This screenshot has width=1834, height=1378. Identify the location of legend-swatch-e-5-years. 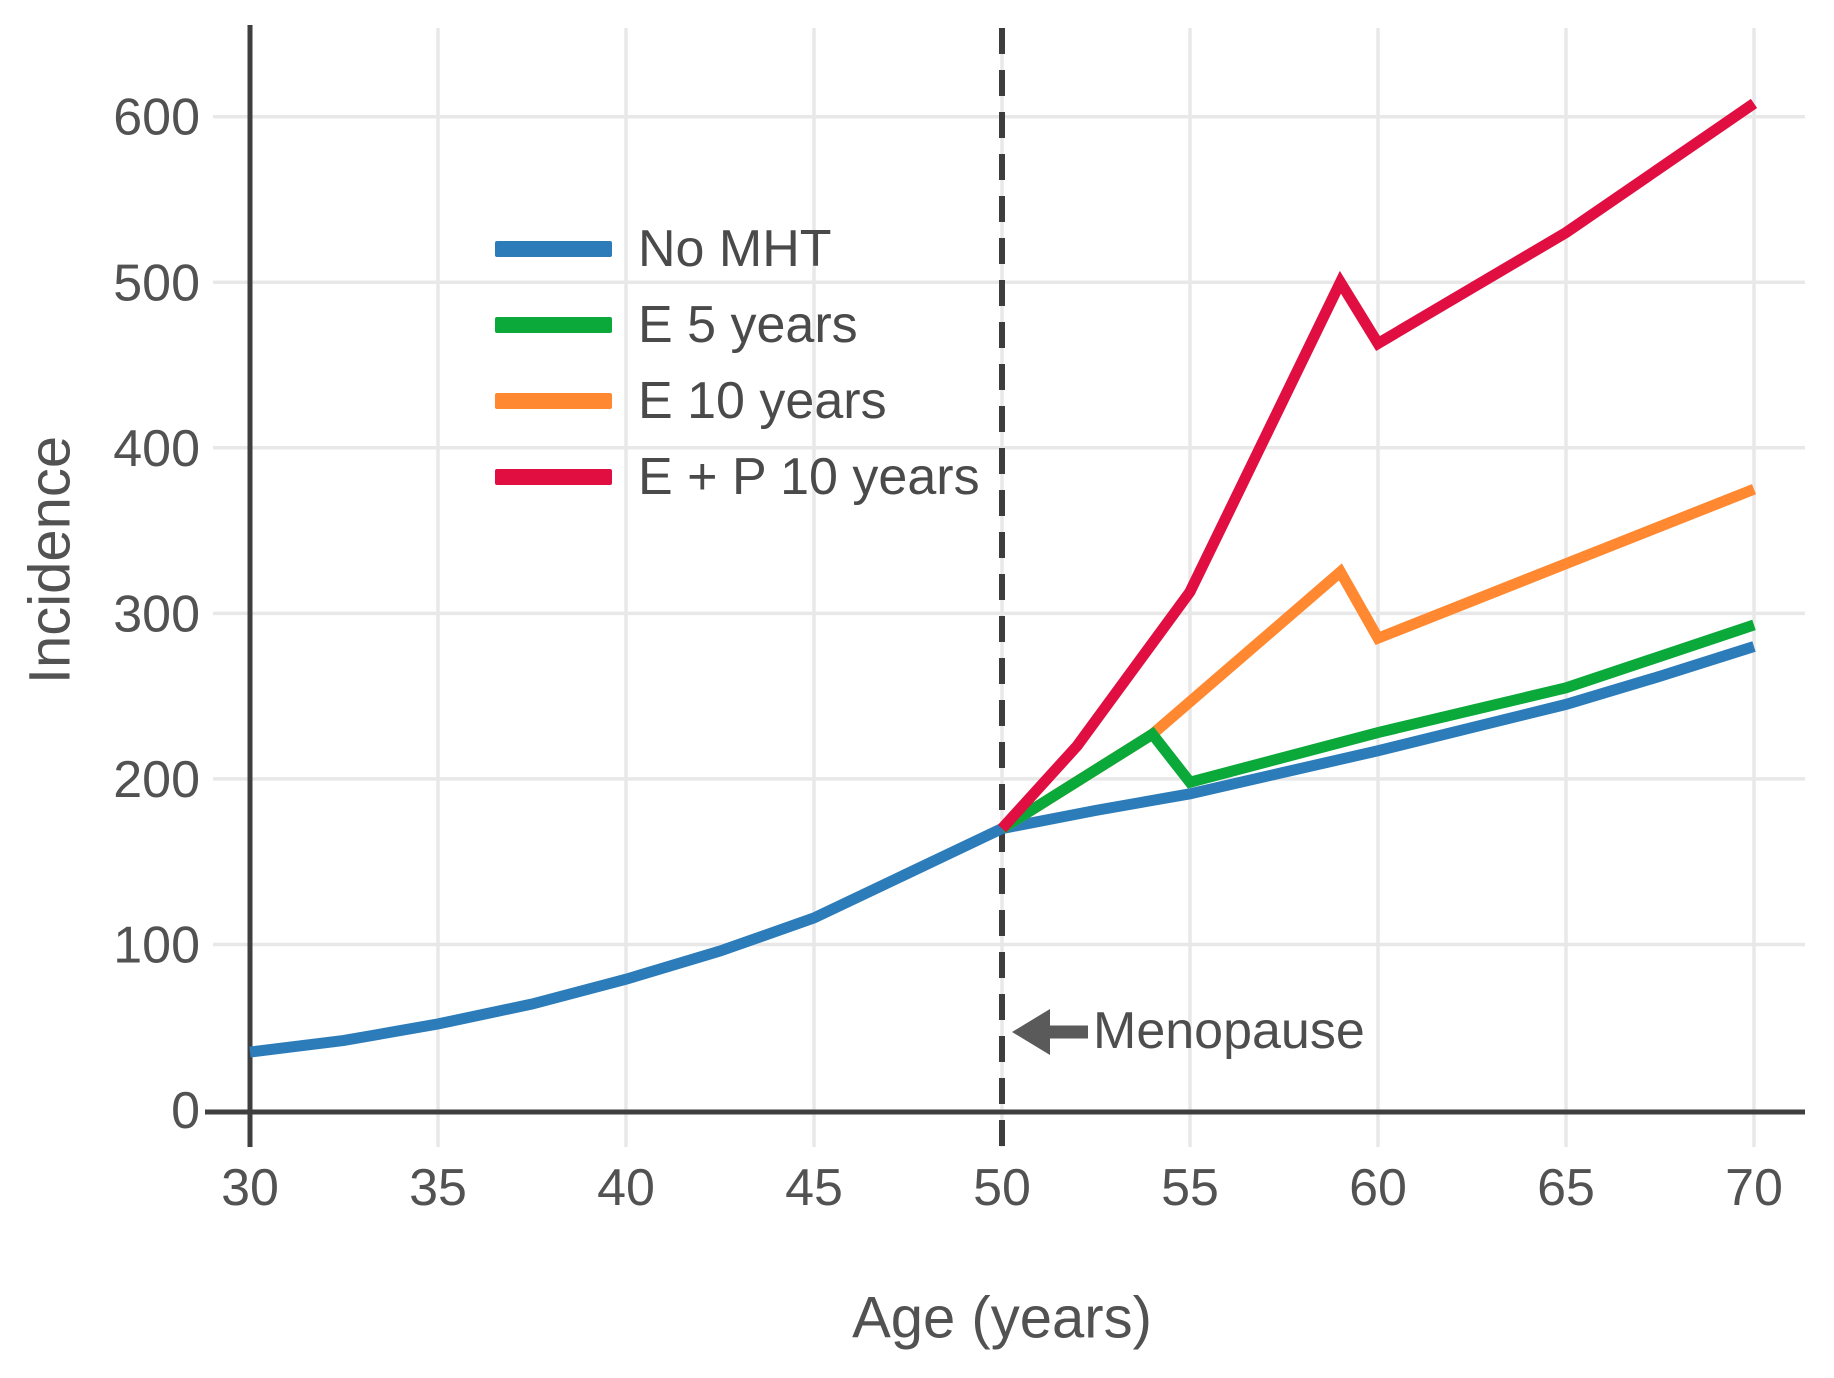
(553, 325).